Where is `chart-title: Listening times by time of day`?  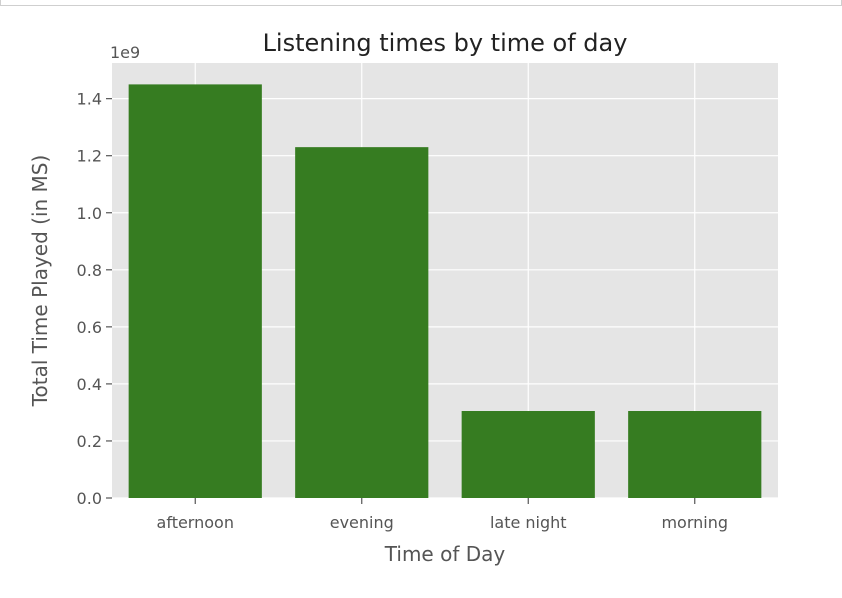 chart-title: Listening times by time of day is located at coordinates (445, 43).